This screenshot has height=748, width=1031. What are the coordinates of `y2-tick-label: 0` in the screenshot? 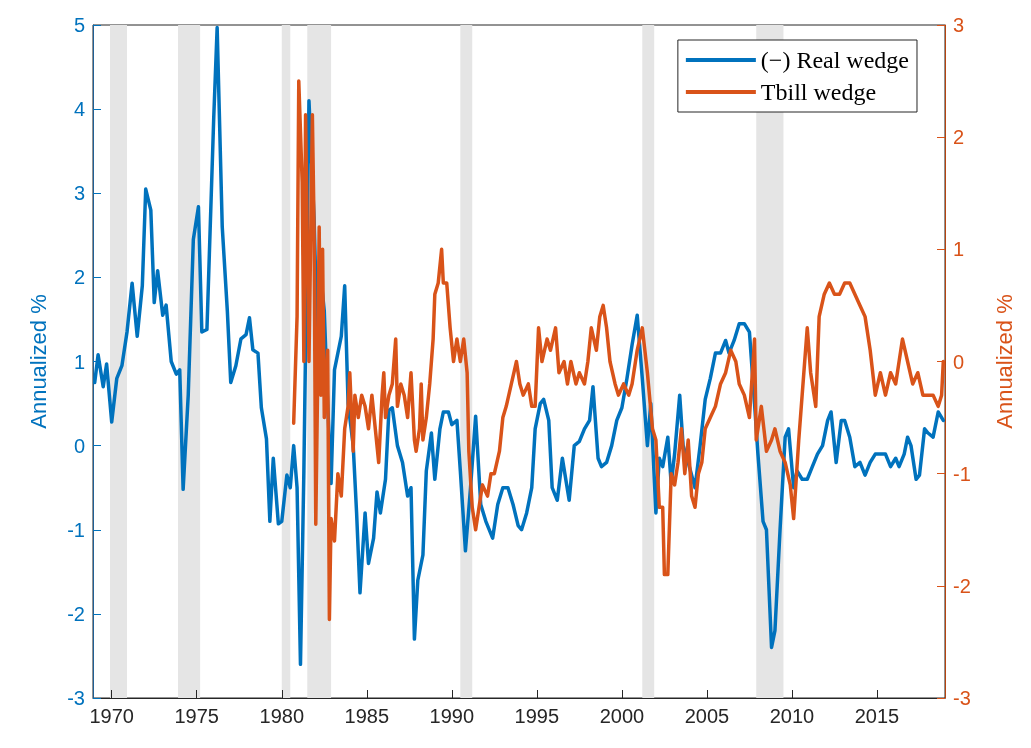 It's located at (959, 361).